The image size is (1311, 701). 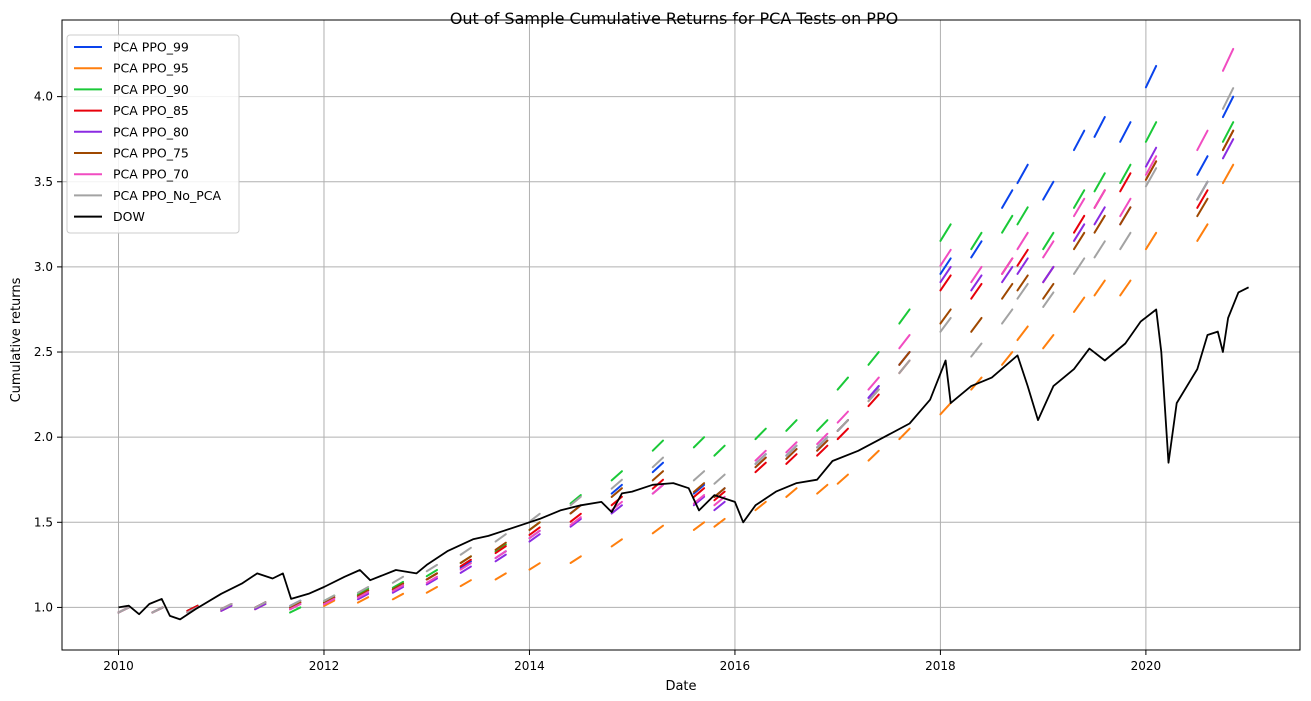 What do you see at coordinates (151, 47) in the screenshot?
I see `legend-label: PCA PPO_99` at bounding box center [151, 47].